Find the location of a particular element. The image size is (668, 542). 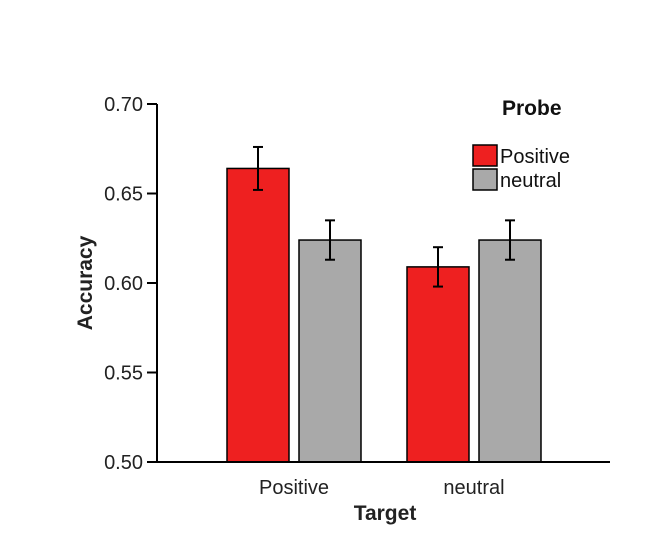

y-tick-label: 0.55 is located at coordinates (123, 374).